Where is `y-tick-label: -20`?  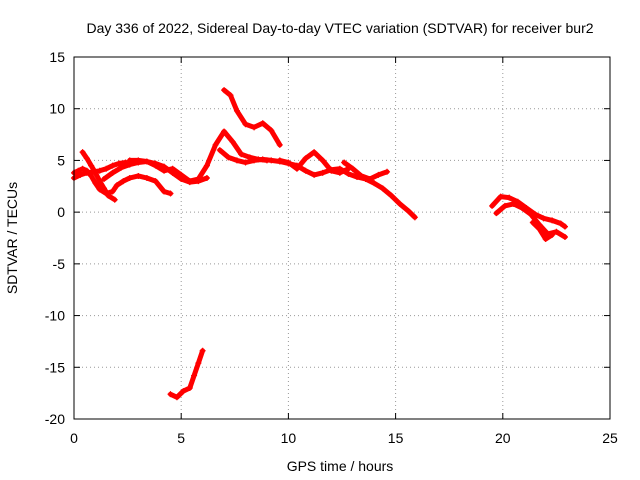
y-tick-label: -20 is located at coordinates (55, 419).